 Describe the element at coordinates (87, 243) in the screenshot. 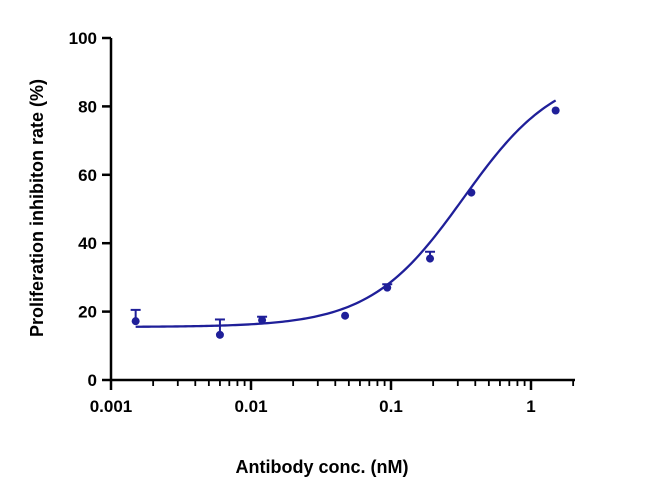

I see `y-tick-label: 40` at that location.